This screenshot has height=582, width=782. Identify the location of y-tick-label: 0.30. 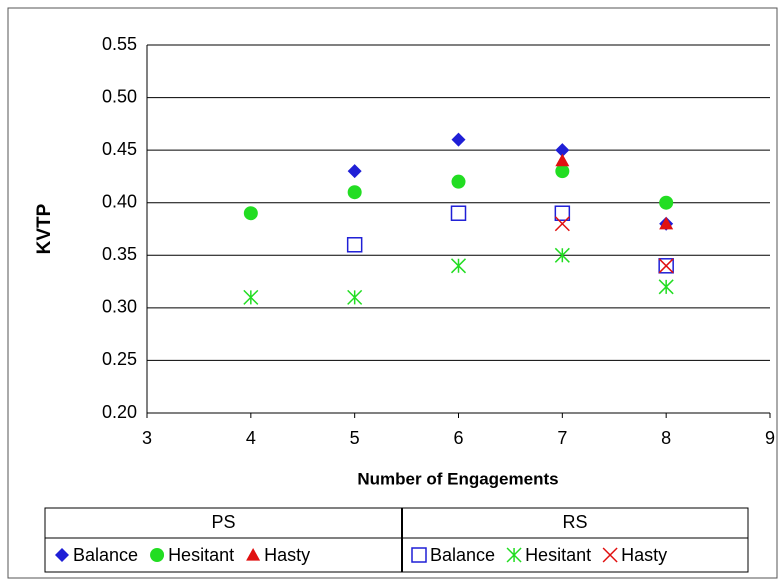
(119, 307).